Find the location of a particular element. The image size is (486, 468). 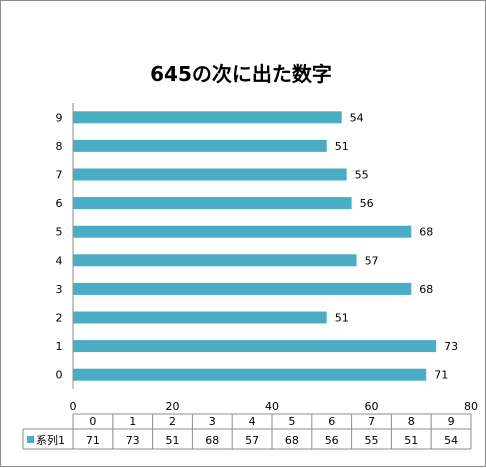

y-tick-label-6: 6 is located at coordinates (59, 203).